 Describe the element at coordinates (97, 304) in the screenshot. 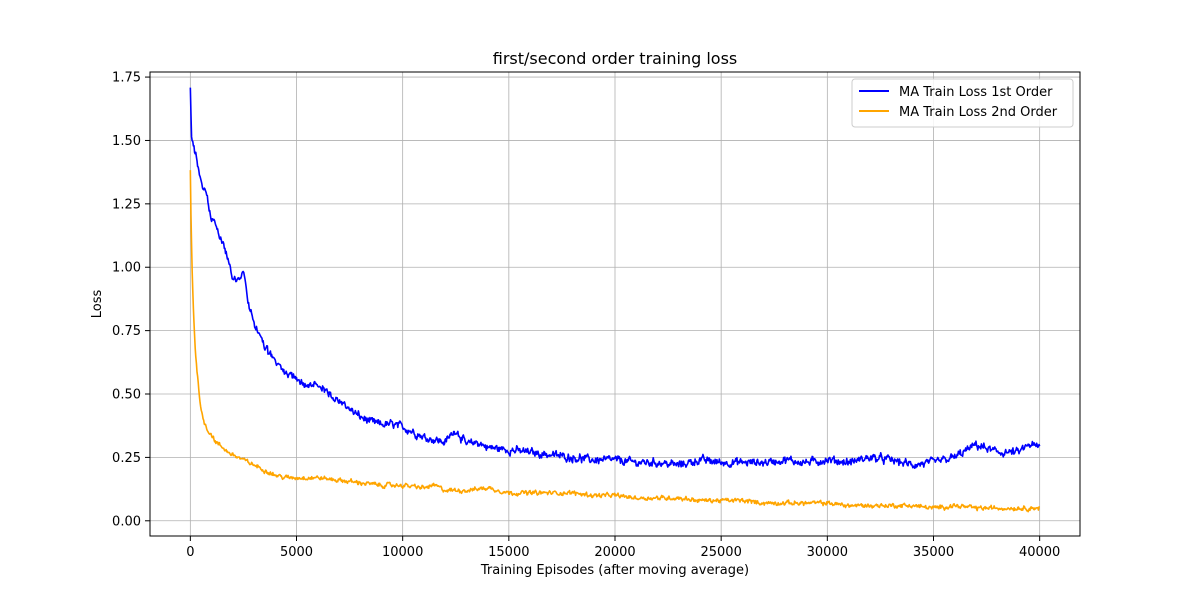

I see `y-axis-title: Loss` at that location.